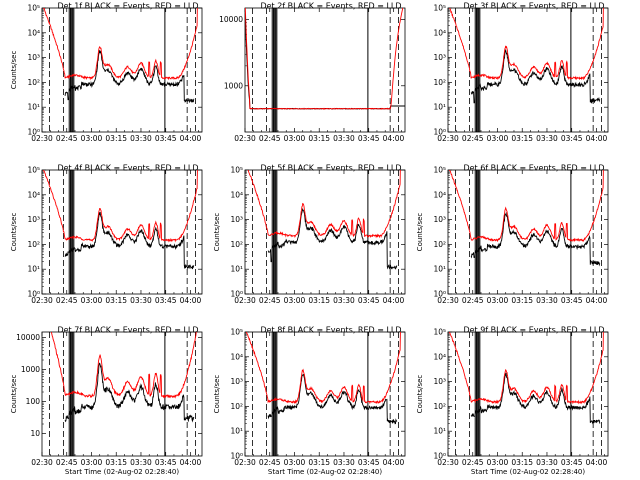  Describe the element at coordinates (28, 337) in the screenshot. I see `y-tick-label: 10000` at that location.